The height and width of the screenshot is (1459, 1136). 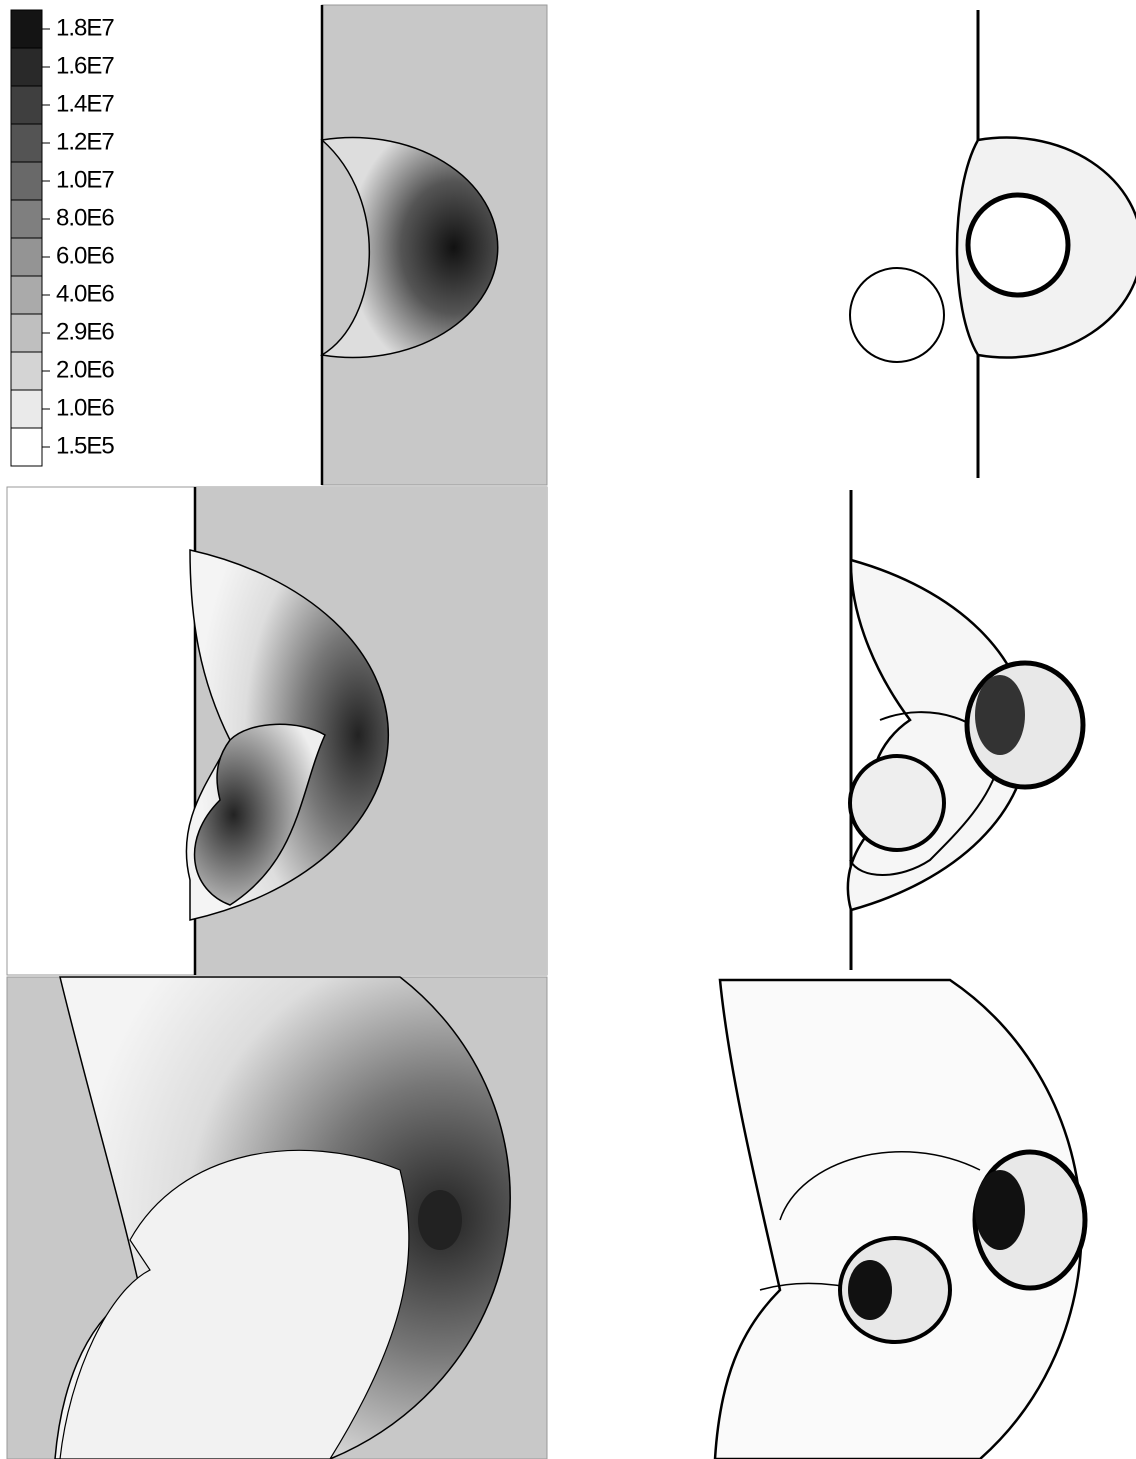 I want to click on wave, so click(x=925, y=793).